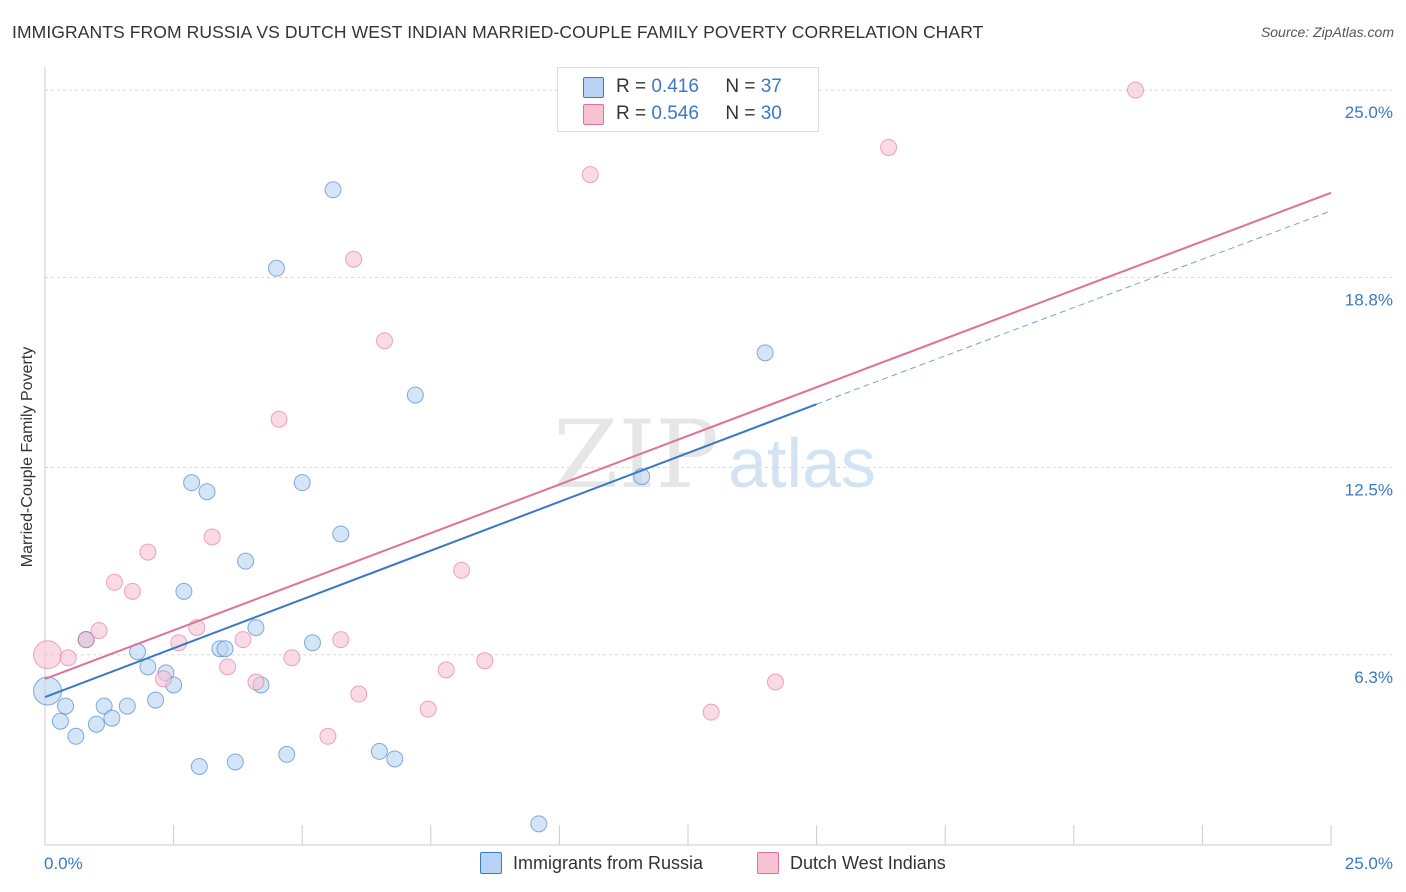 The height and width of the screenshot is (892, 1406). What do you see at coordinates (714, 455) in the screenshot?
I see `watermark: ZIP atlas` at bounding box center [714, 455].